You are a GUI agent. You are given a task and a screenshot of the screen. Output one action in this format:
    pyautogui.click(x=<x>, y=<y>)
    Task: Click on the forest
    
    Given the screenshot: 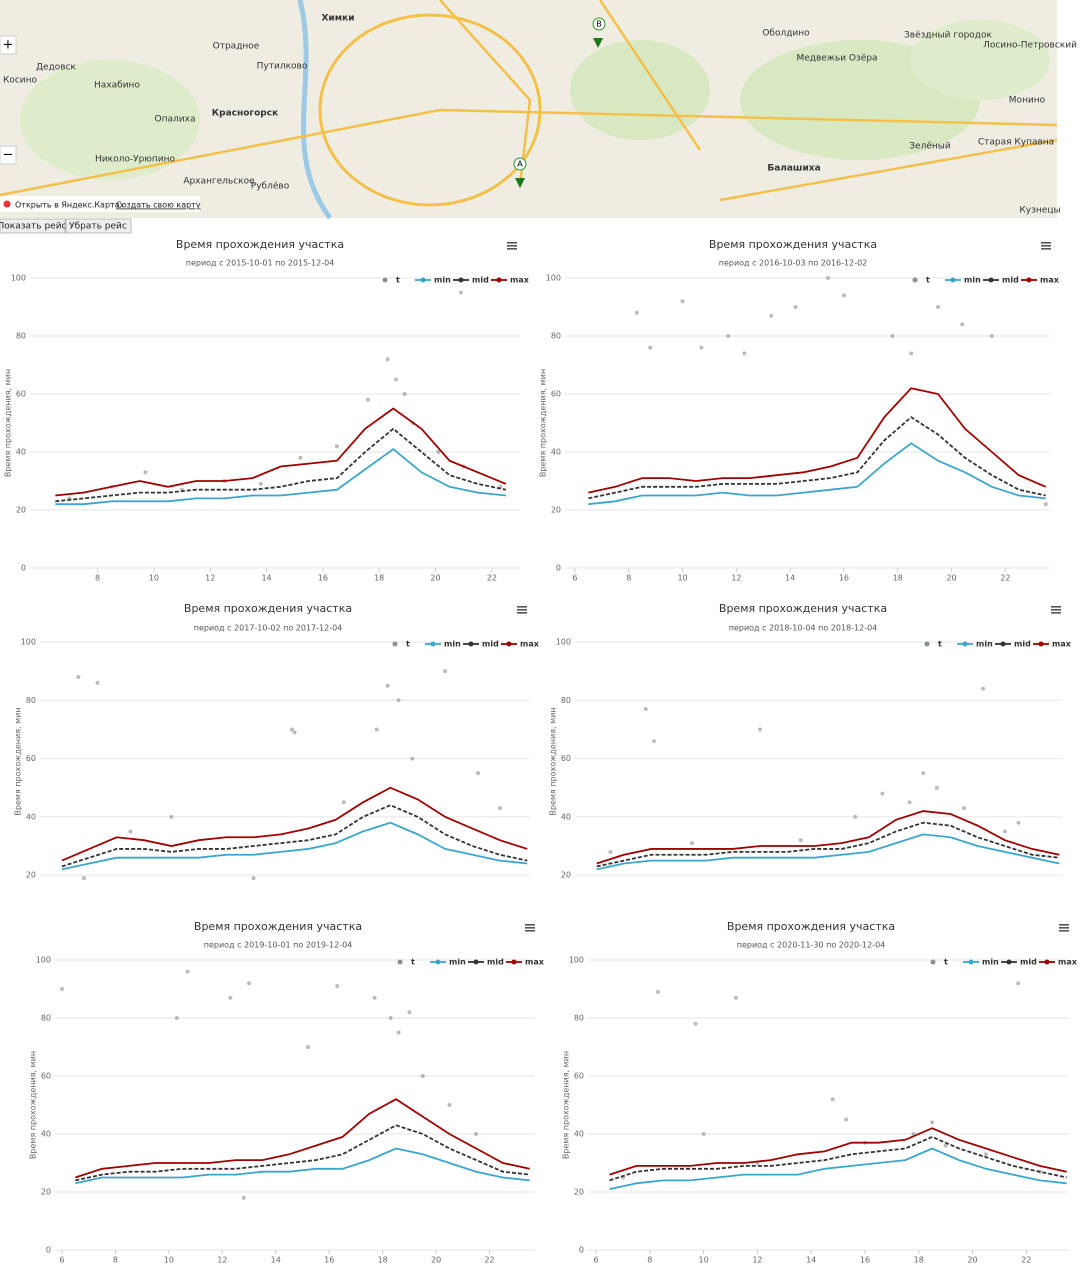 What is the action you would take?
    pyautogui.click(x=640, y=90)
    